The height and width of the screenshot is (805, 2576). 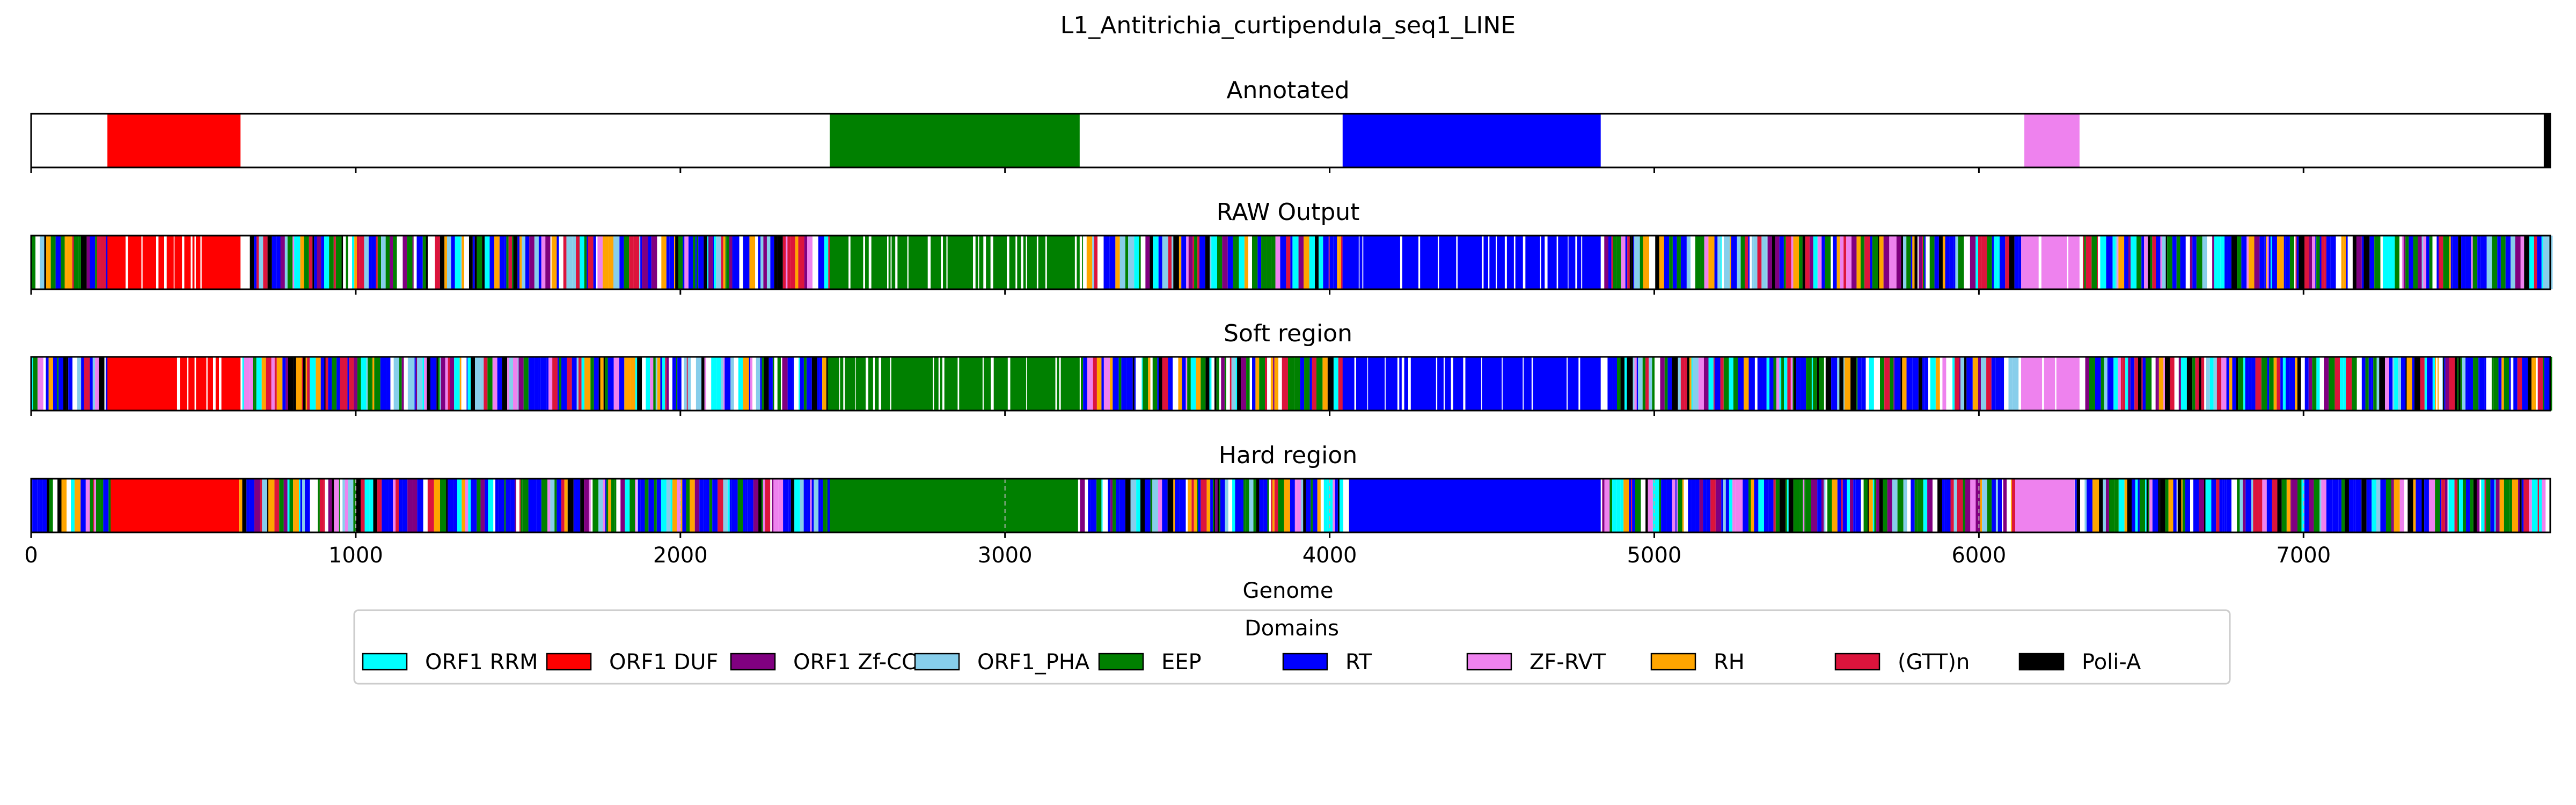 What do you see at coordinates (1287, 90) in the screenshot?
I see `panel-title-annotated: Annotated` at bounding box center [1287, 90].